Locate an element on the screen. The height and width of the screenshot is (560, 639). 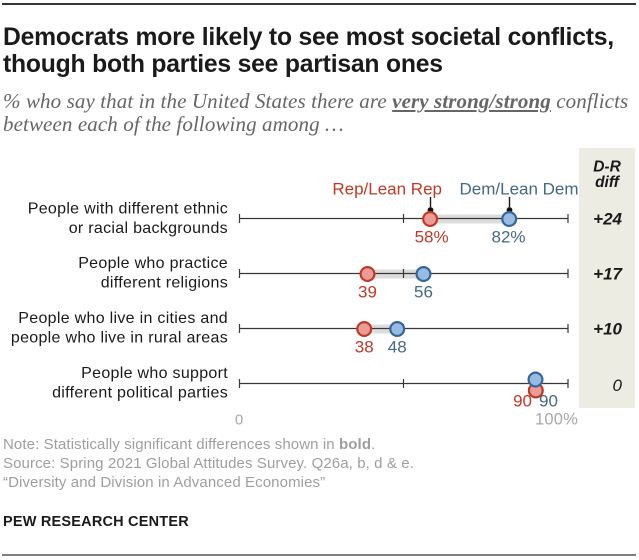
svg-text: diff is located at coordinates (608, 182).